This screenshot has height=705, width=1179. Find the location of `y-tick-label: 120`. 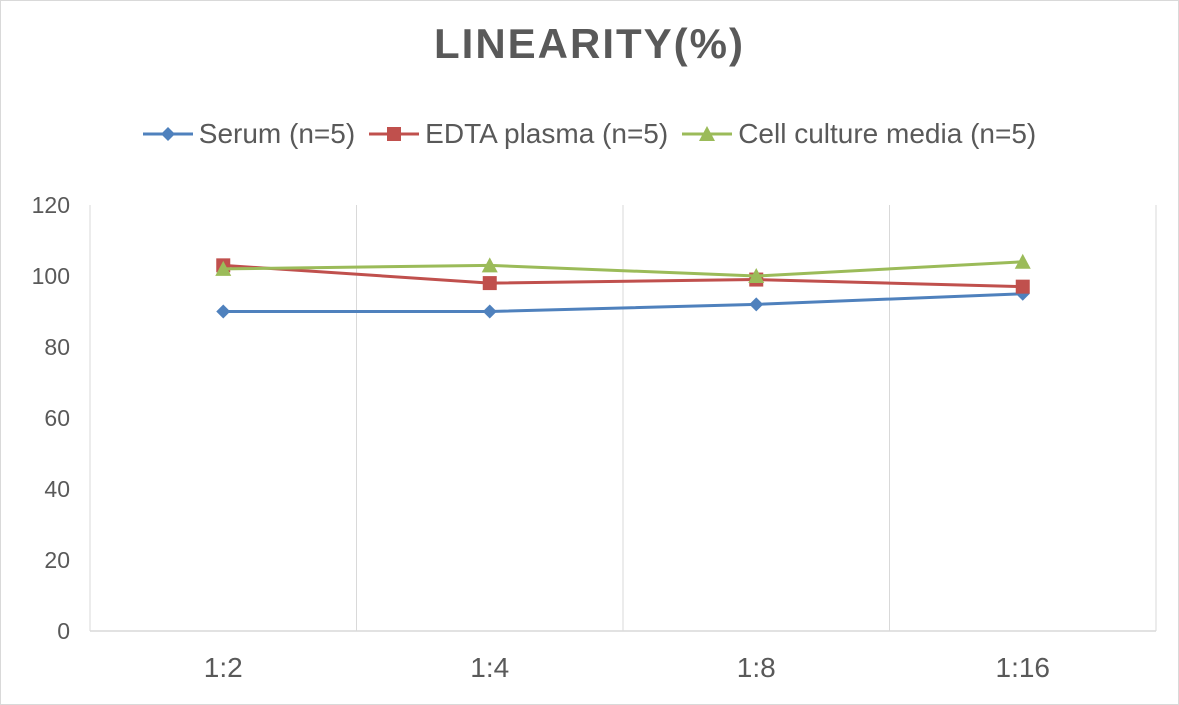

y-tick-label: 120 is located at coordinates (51, 205).